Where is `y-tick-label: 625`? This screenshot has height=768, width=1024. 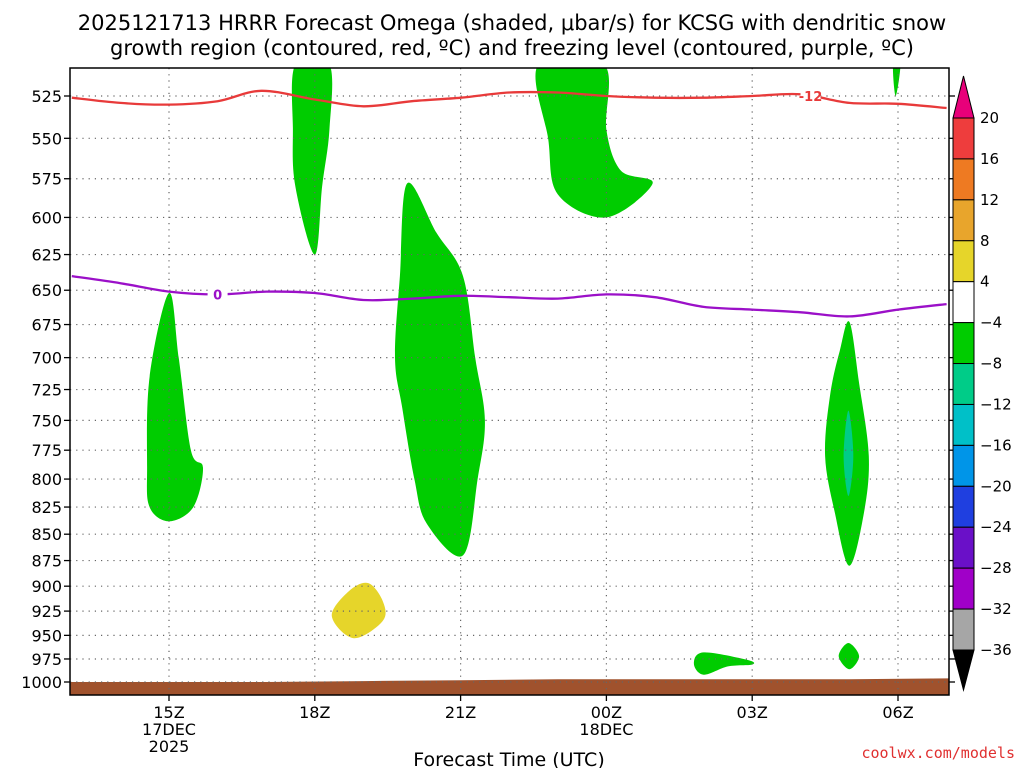 y-tick-label: 625 is located at coordinates (46, 255).